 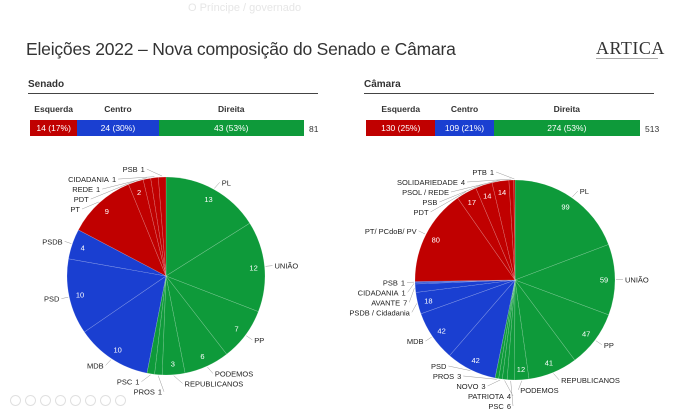 What do you see at coordinates (427, 182) in the screenshot?
I see `pie-category-label: SOLIDARIEDADE` at bounding box center [427, 182].